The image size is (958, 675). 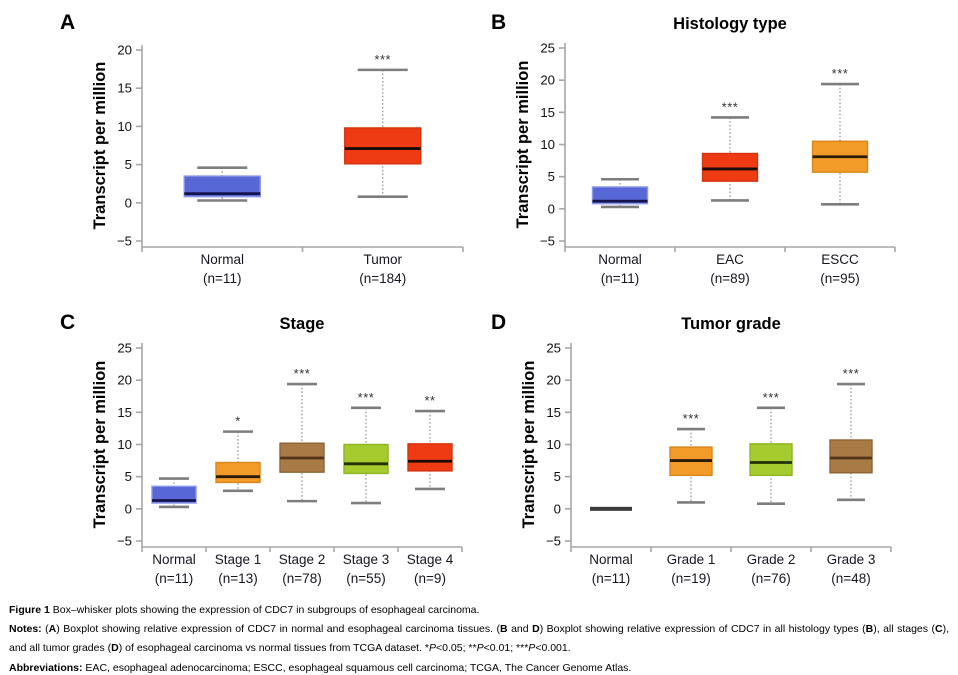 I want to click on box-grade-1: *** Grade 1 (n=19), so click(x=691, y=498).